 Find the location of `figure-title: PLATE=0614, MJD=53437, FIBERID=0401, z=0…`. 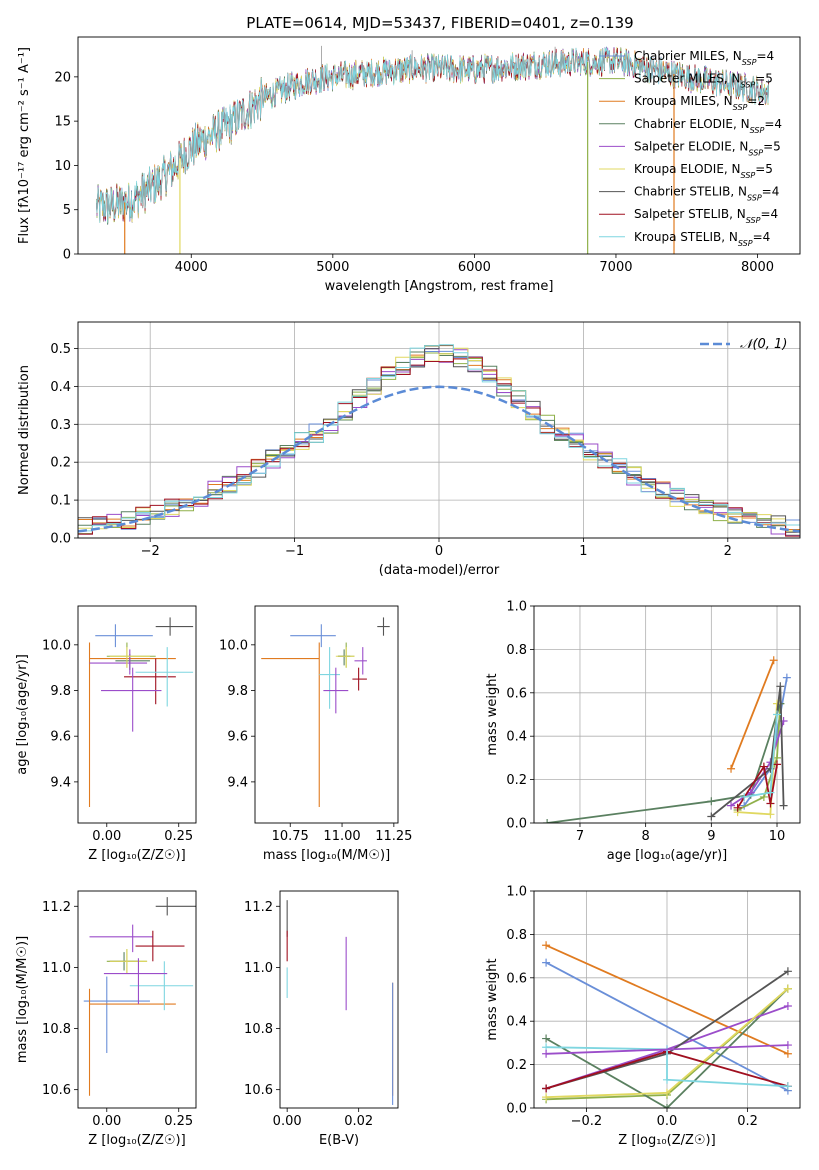

figure-title: PLATE=0614, MJD=53437, FIBERID=0401, z=0… is located at coordinates (439, 23).